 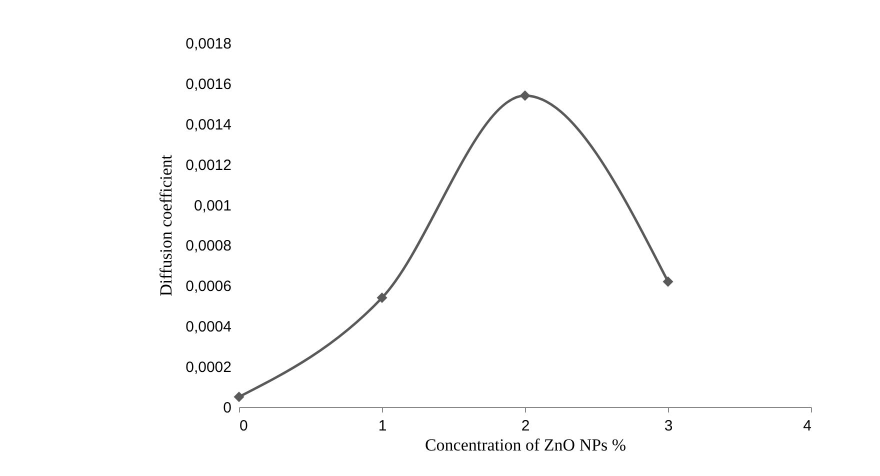 What do you see at coordinates (382, 426) in the screenshot?
I see `x-tick-label: 1` at bounding box center [382, 426].